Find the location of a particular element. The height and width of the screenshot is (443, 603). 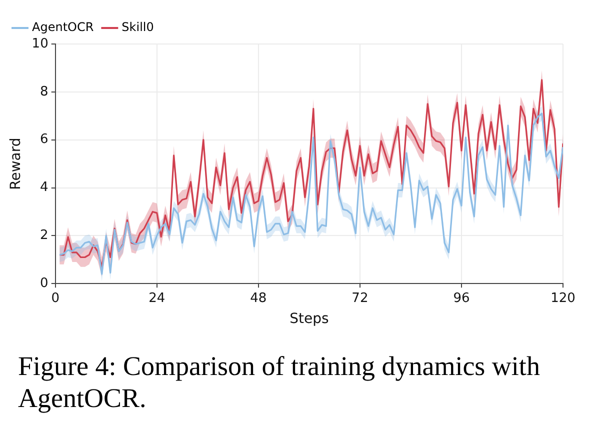

x-tick-label: 96 is located at coordinates (461, 298).